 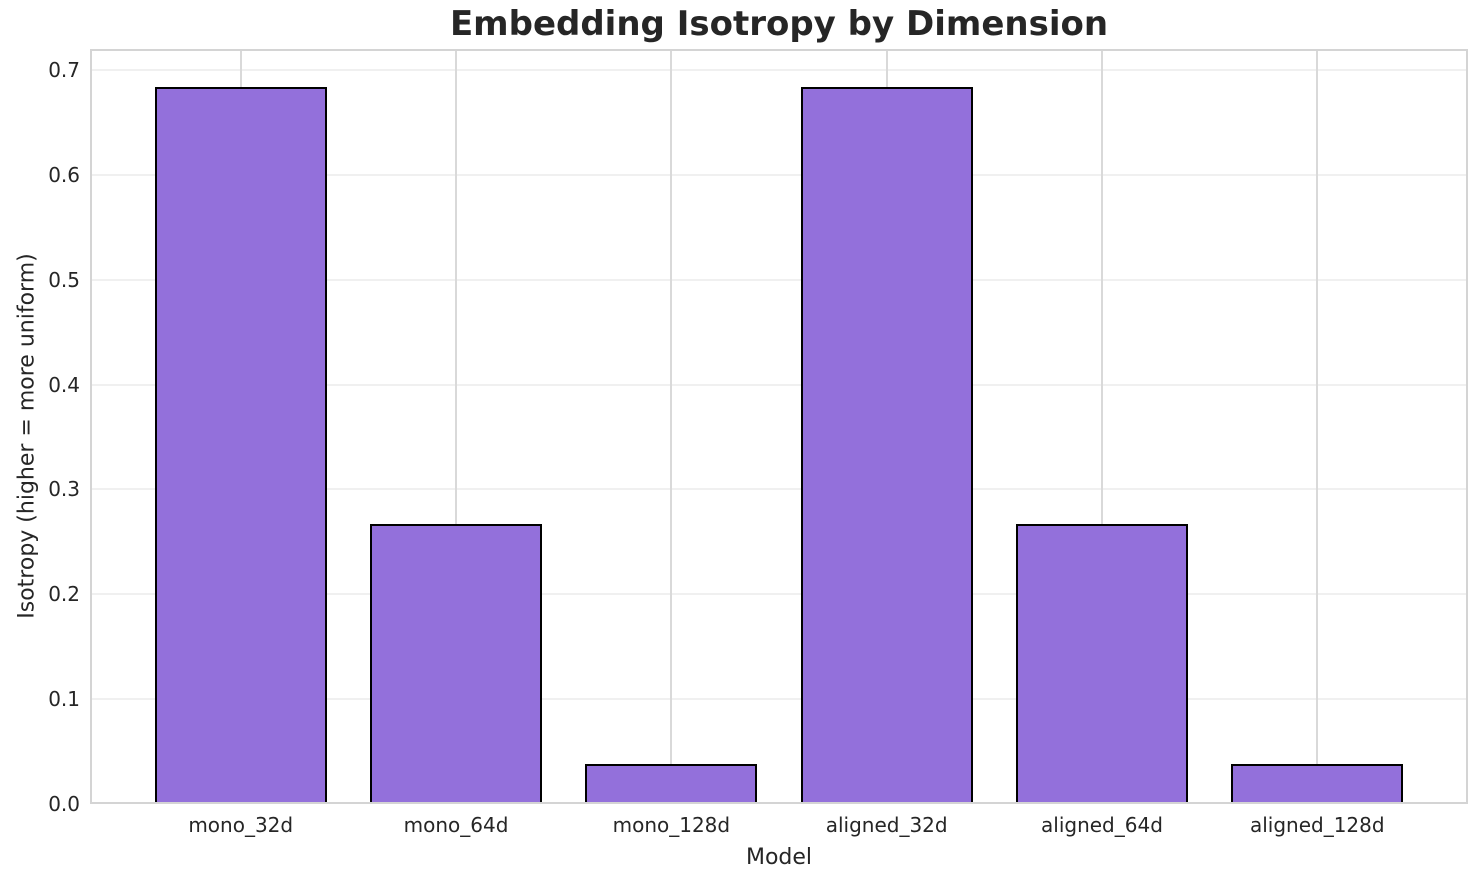 What do you see at coordinates (64, 69) in the screenshot?
I see `y-tick-label: 0.7` at bounding box center [64, 69].